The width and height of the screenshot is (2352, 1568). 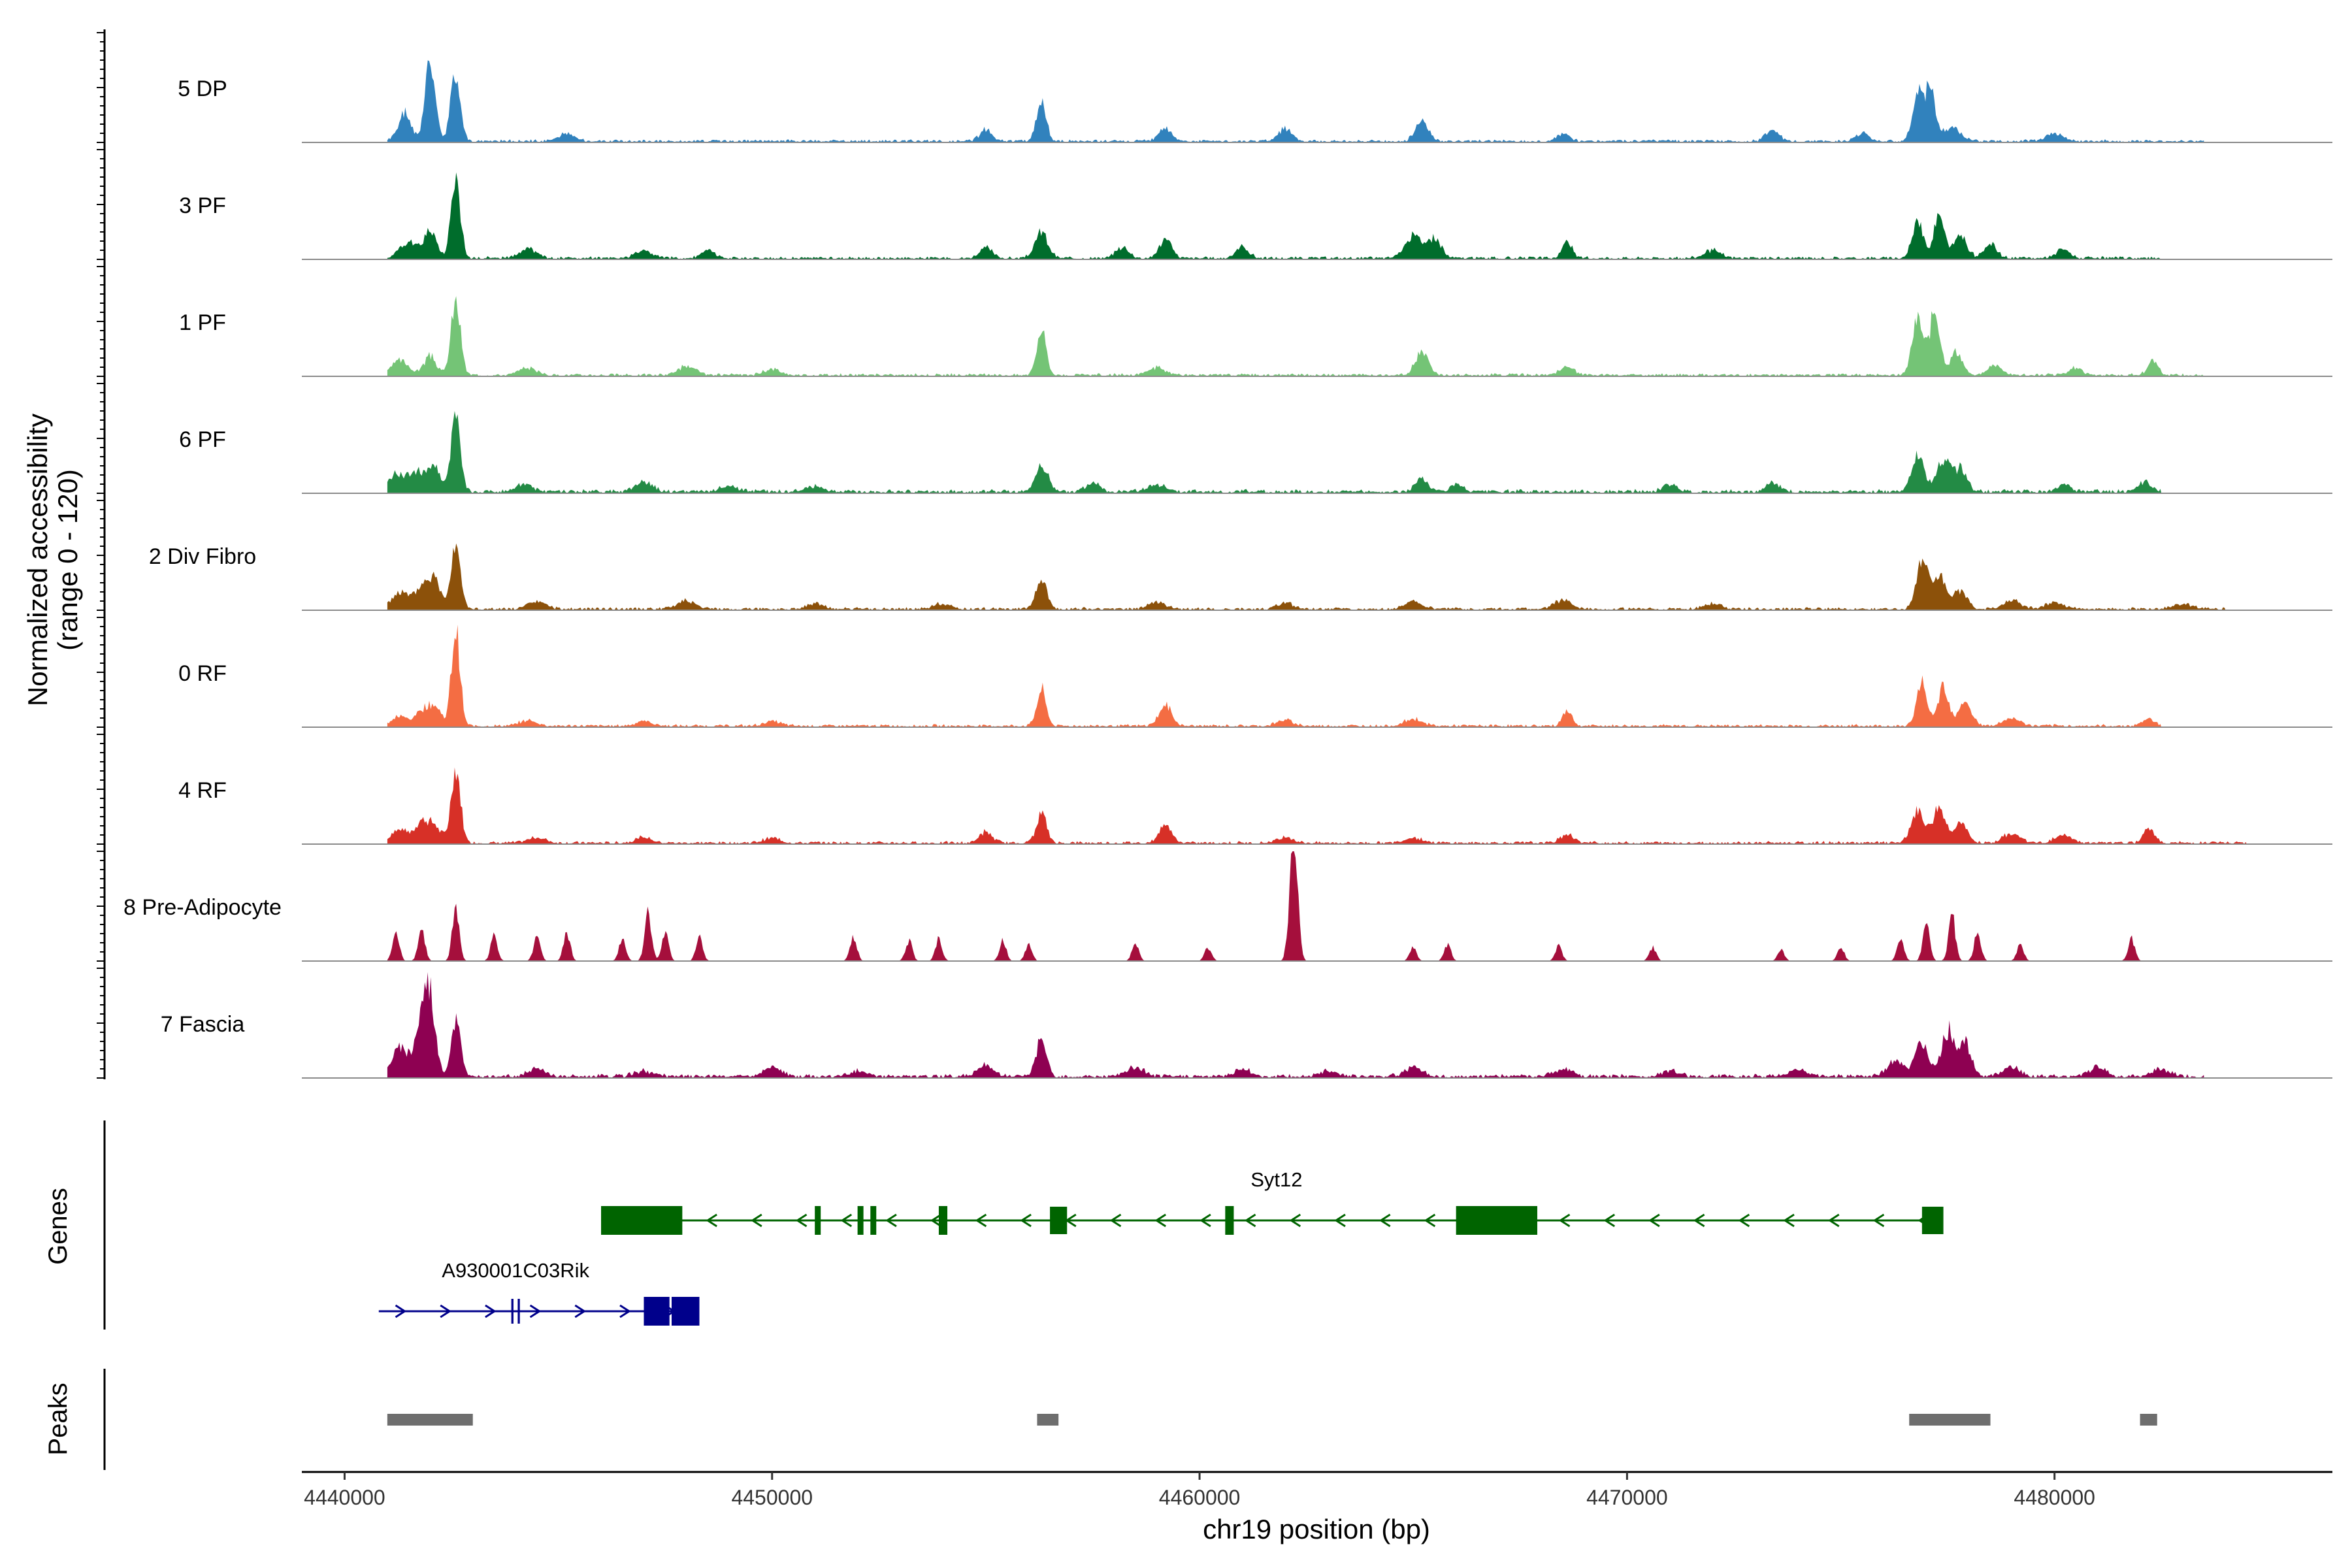 I want to click on x-axis-title: chr19 position (bp), so click(x=1316, y=1529).